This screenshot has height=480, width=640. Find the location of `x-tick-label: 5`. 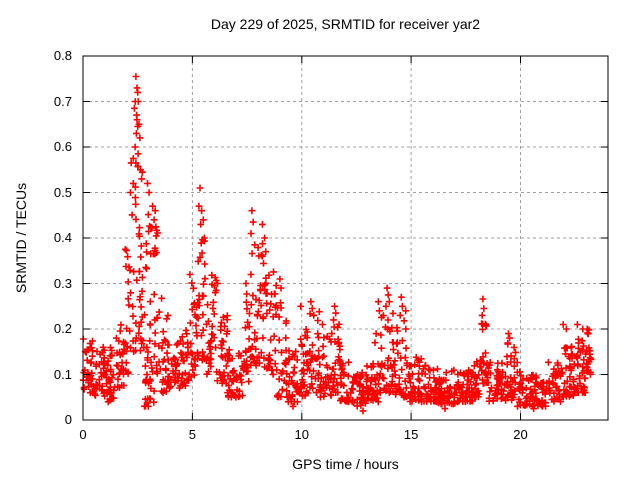

x-tick-label: 5 is located at coordinates (192, 434).